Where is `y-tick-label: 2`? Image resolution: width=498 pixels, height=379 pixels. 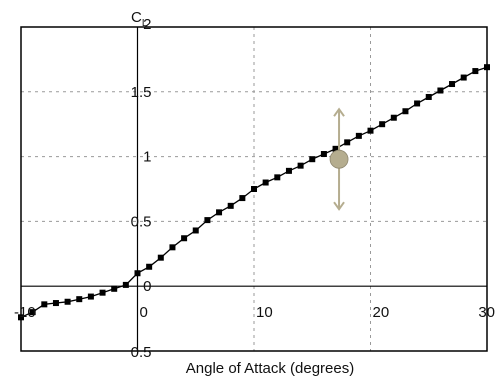 y-tick-label: 2 is located at coordinates (147, 24).